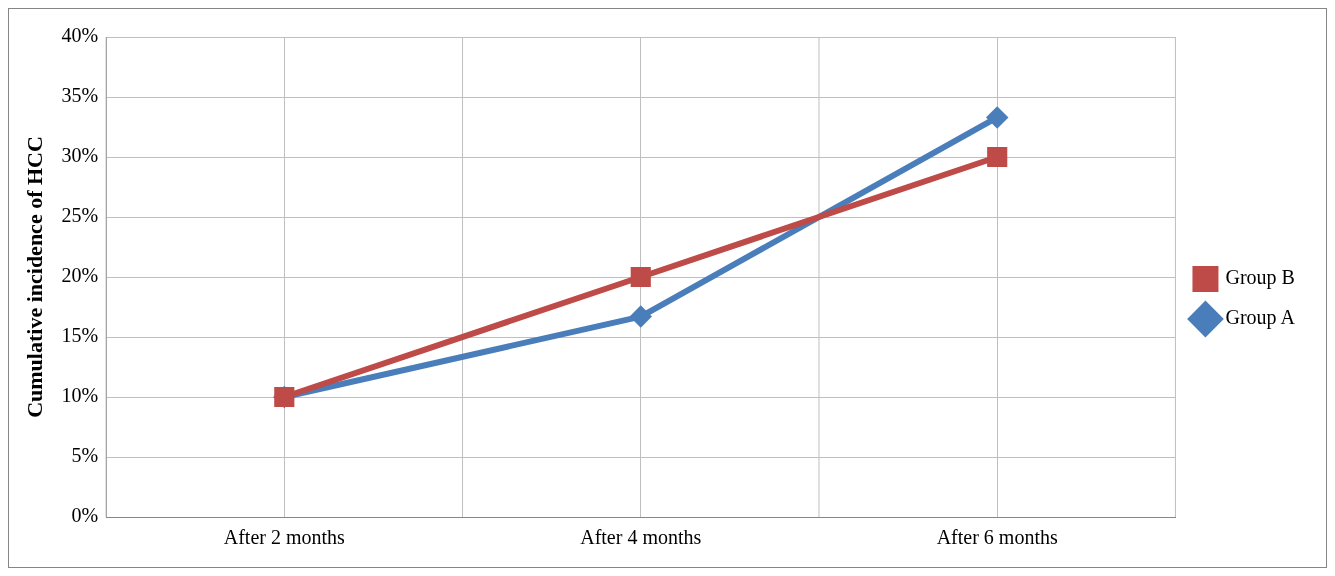  I want to click on legend-label: Group B, so click(1260, 278).